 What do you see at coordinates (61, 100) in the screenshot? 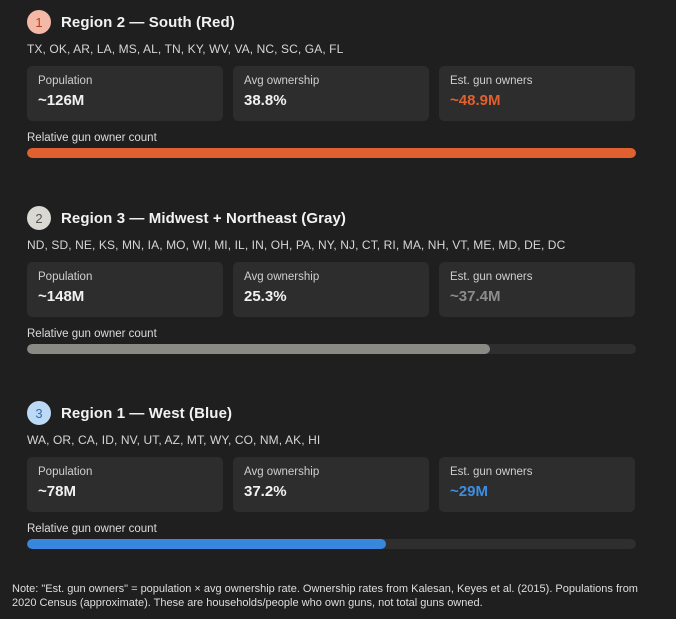
I see `population-value: ~126M` at bounding box center [61, 100].